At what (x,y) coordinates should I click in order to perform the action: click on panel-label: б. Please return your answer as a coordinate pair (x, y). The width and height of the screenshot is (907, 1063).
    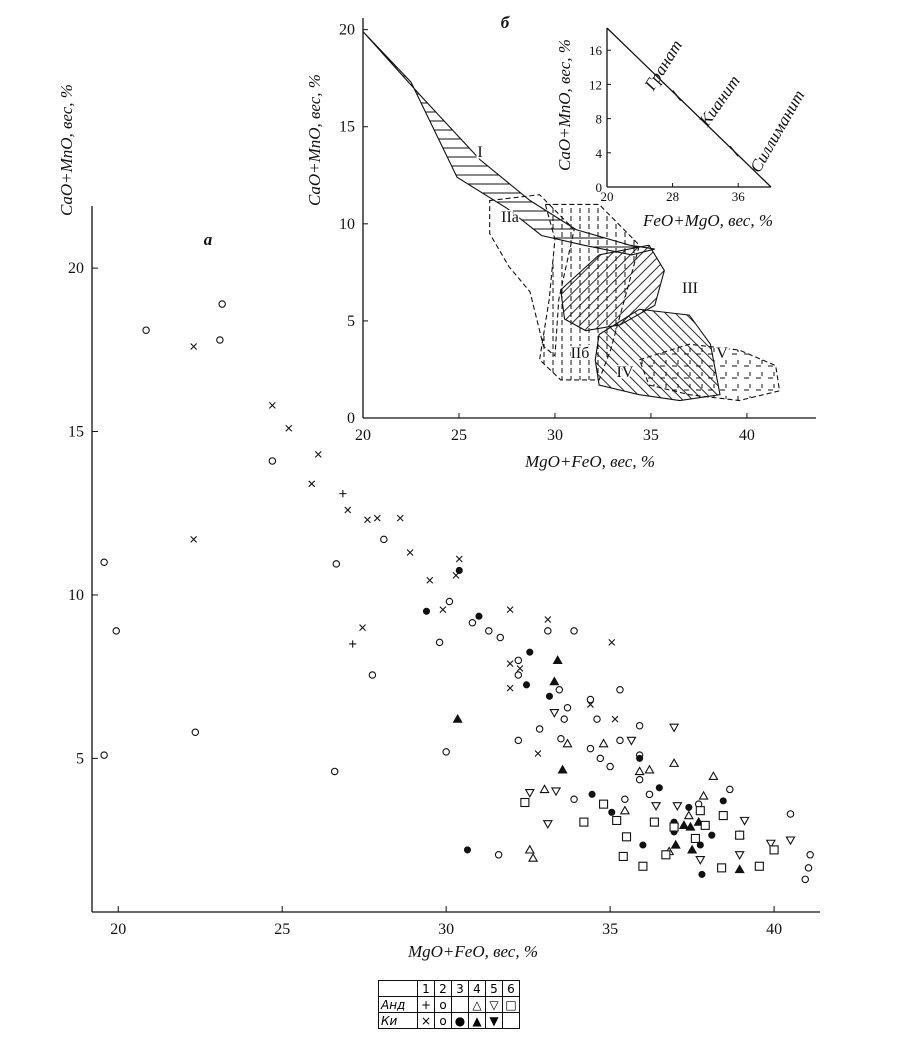
    Looking at the image, I should click on (506, 22).